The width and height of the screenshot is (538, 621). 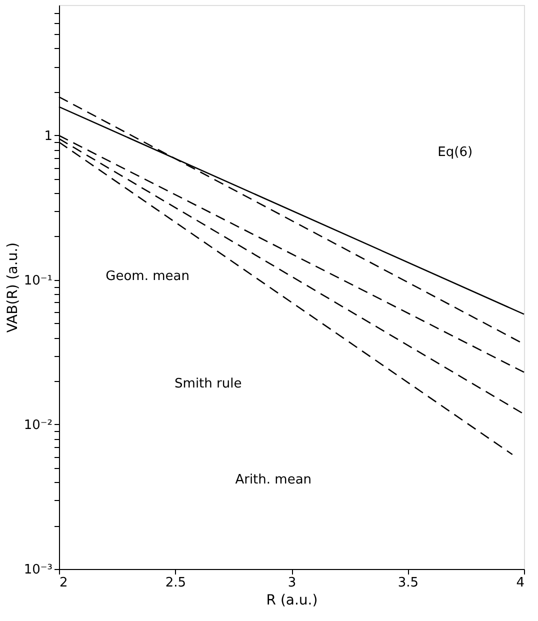 What do you see at coordinates (455, 152) in the screenshot?
I see `annotation: Eq(6)` at bounding box center [455, 152].